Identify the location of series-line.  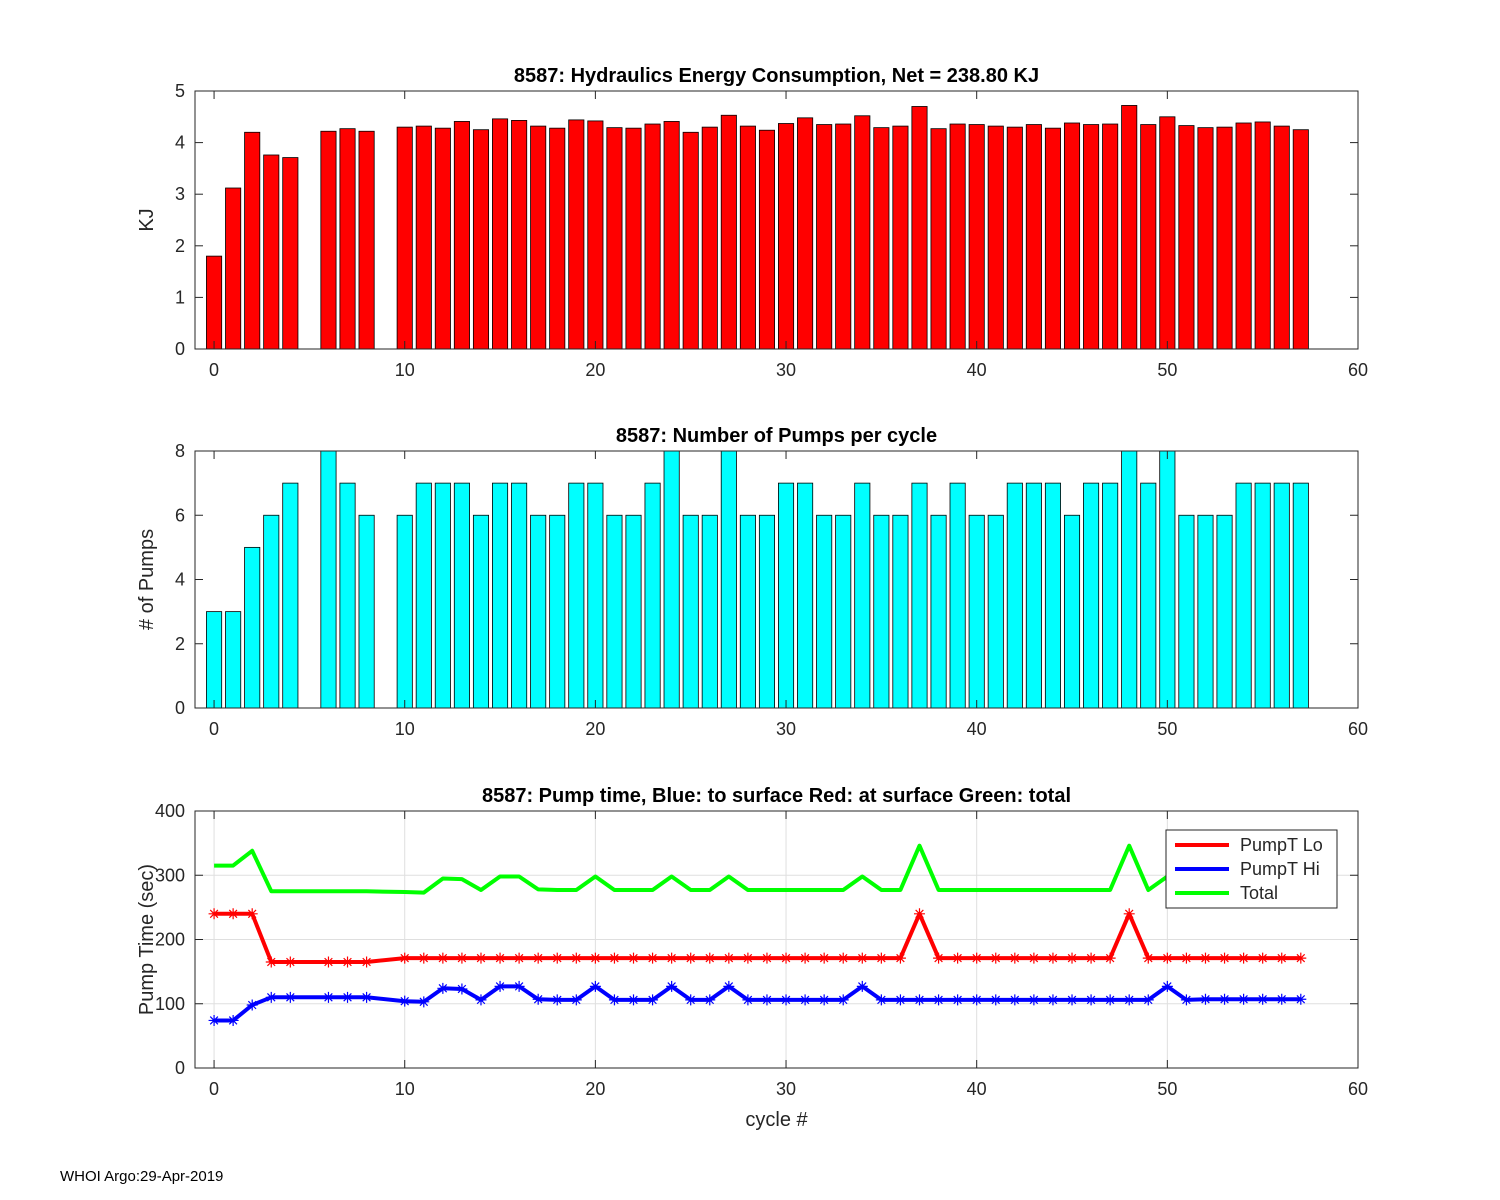
(757, 869).